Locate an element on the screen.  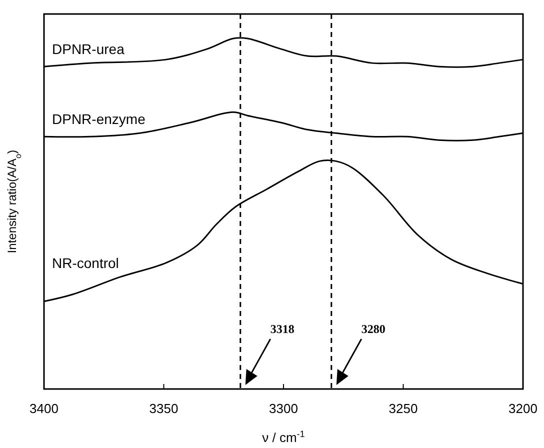
ref-line-label: 3280 is located at coordinates (373, 329).